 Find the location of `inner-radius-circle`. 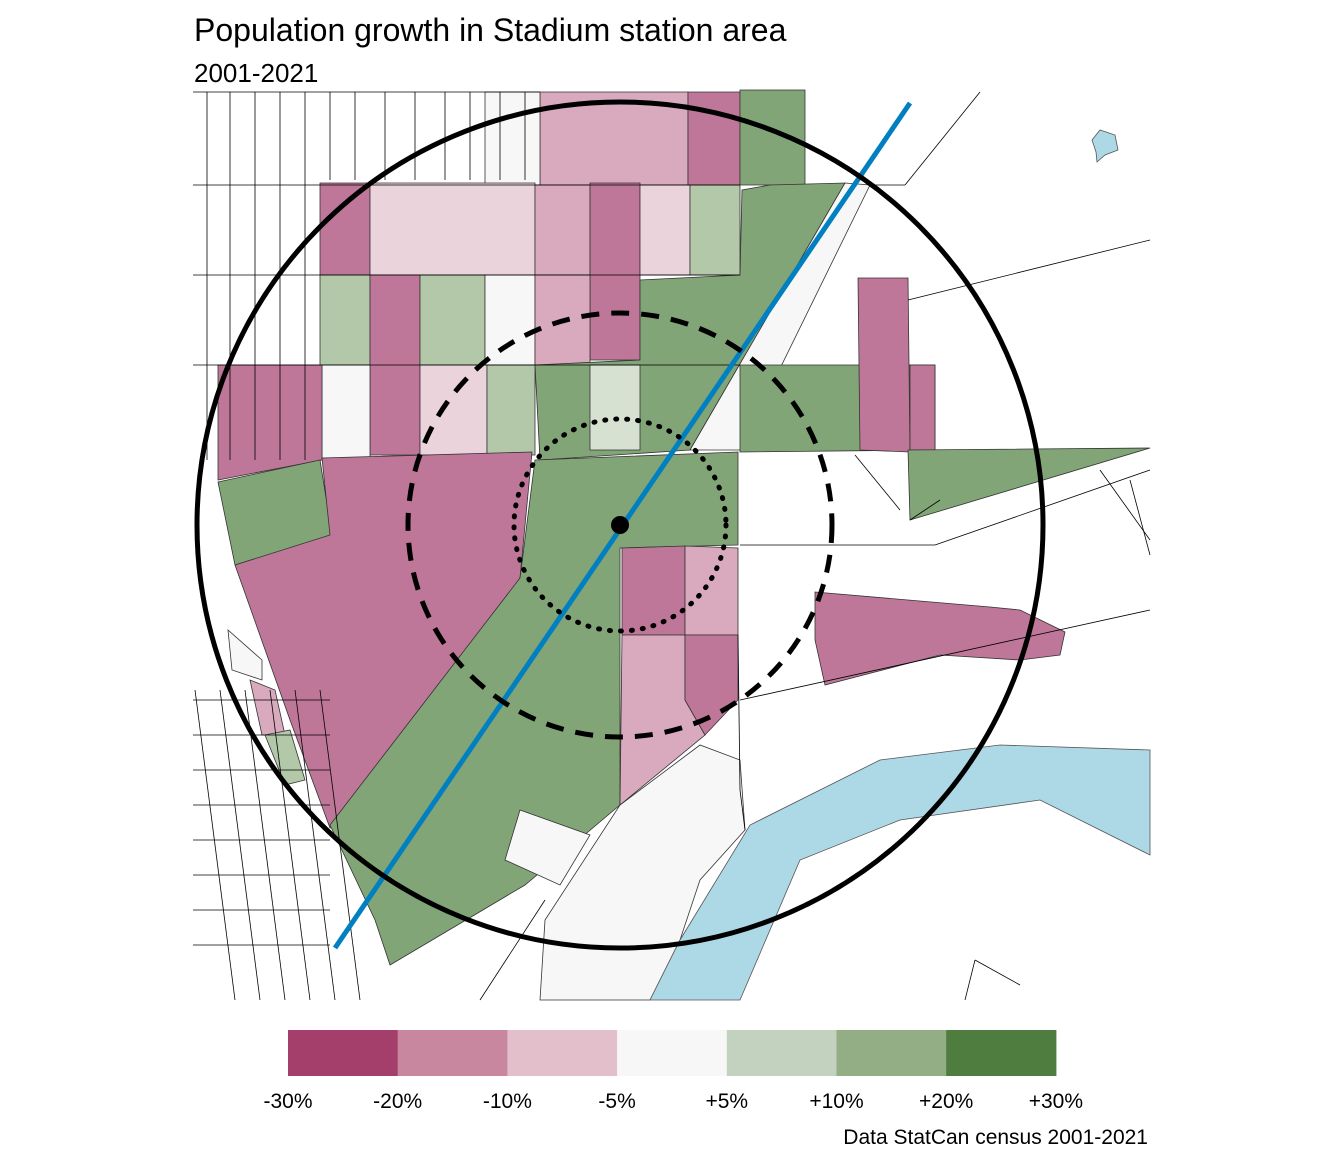

inner-radius-circle is located at coordinates (620, 525).